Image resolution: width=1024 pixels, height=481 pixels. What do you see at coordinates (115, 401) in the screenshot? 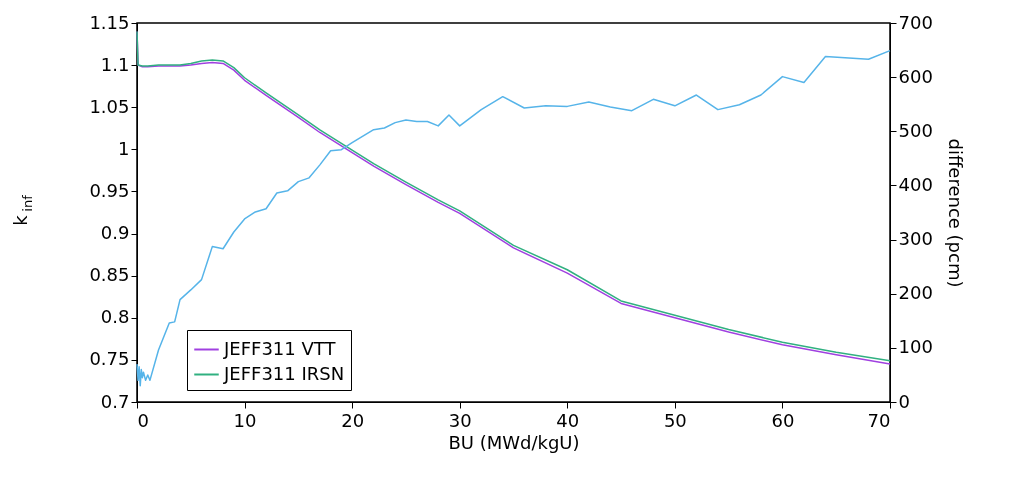
I see `y-tick-label: 0.7` at bounding box center [115, 401].